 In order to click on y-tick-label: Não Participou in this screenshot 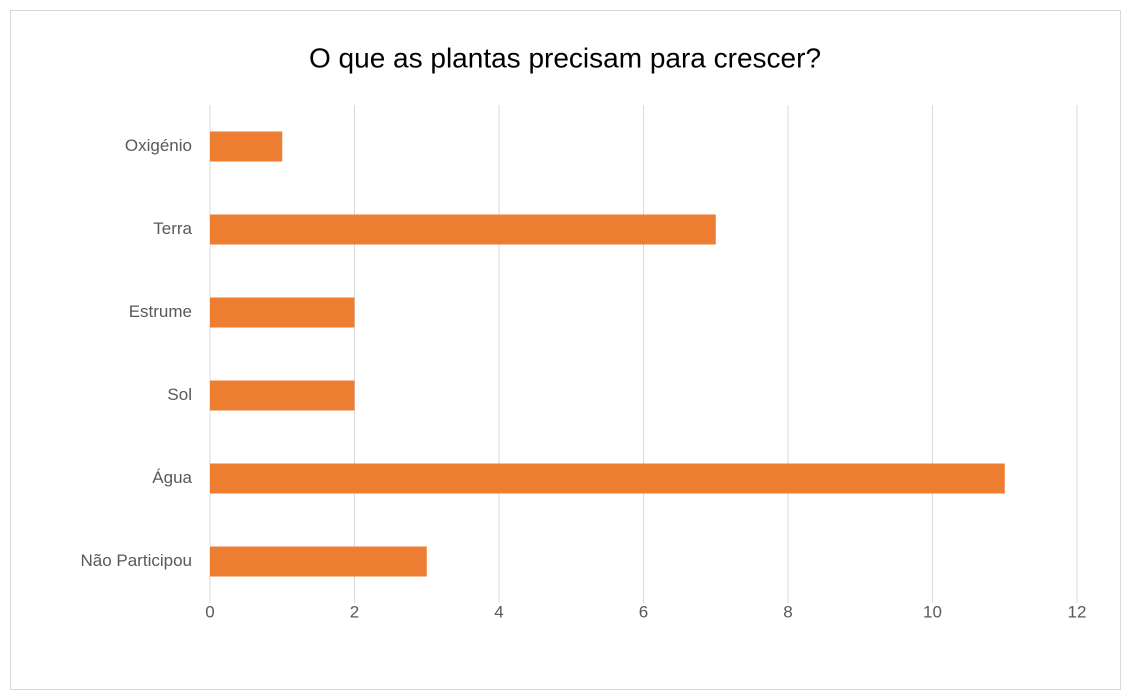, I will do `click(136, 560)`.